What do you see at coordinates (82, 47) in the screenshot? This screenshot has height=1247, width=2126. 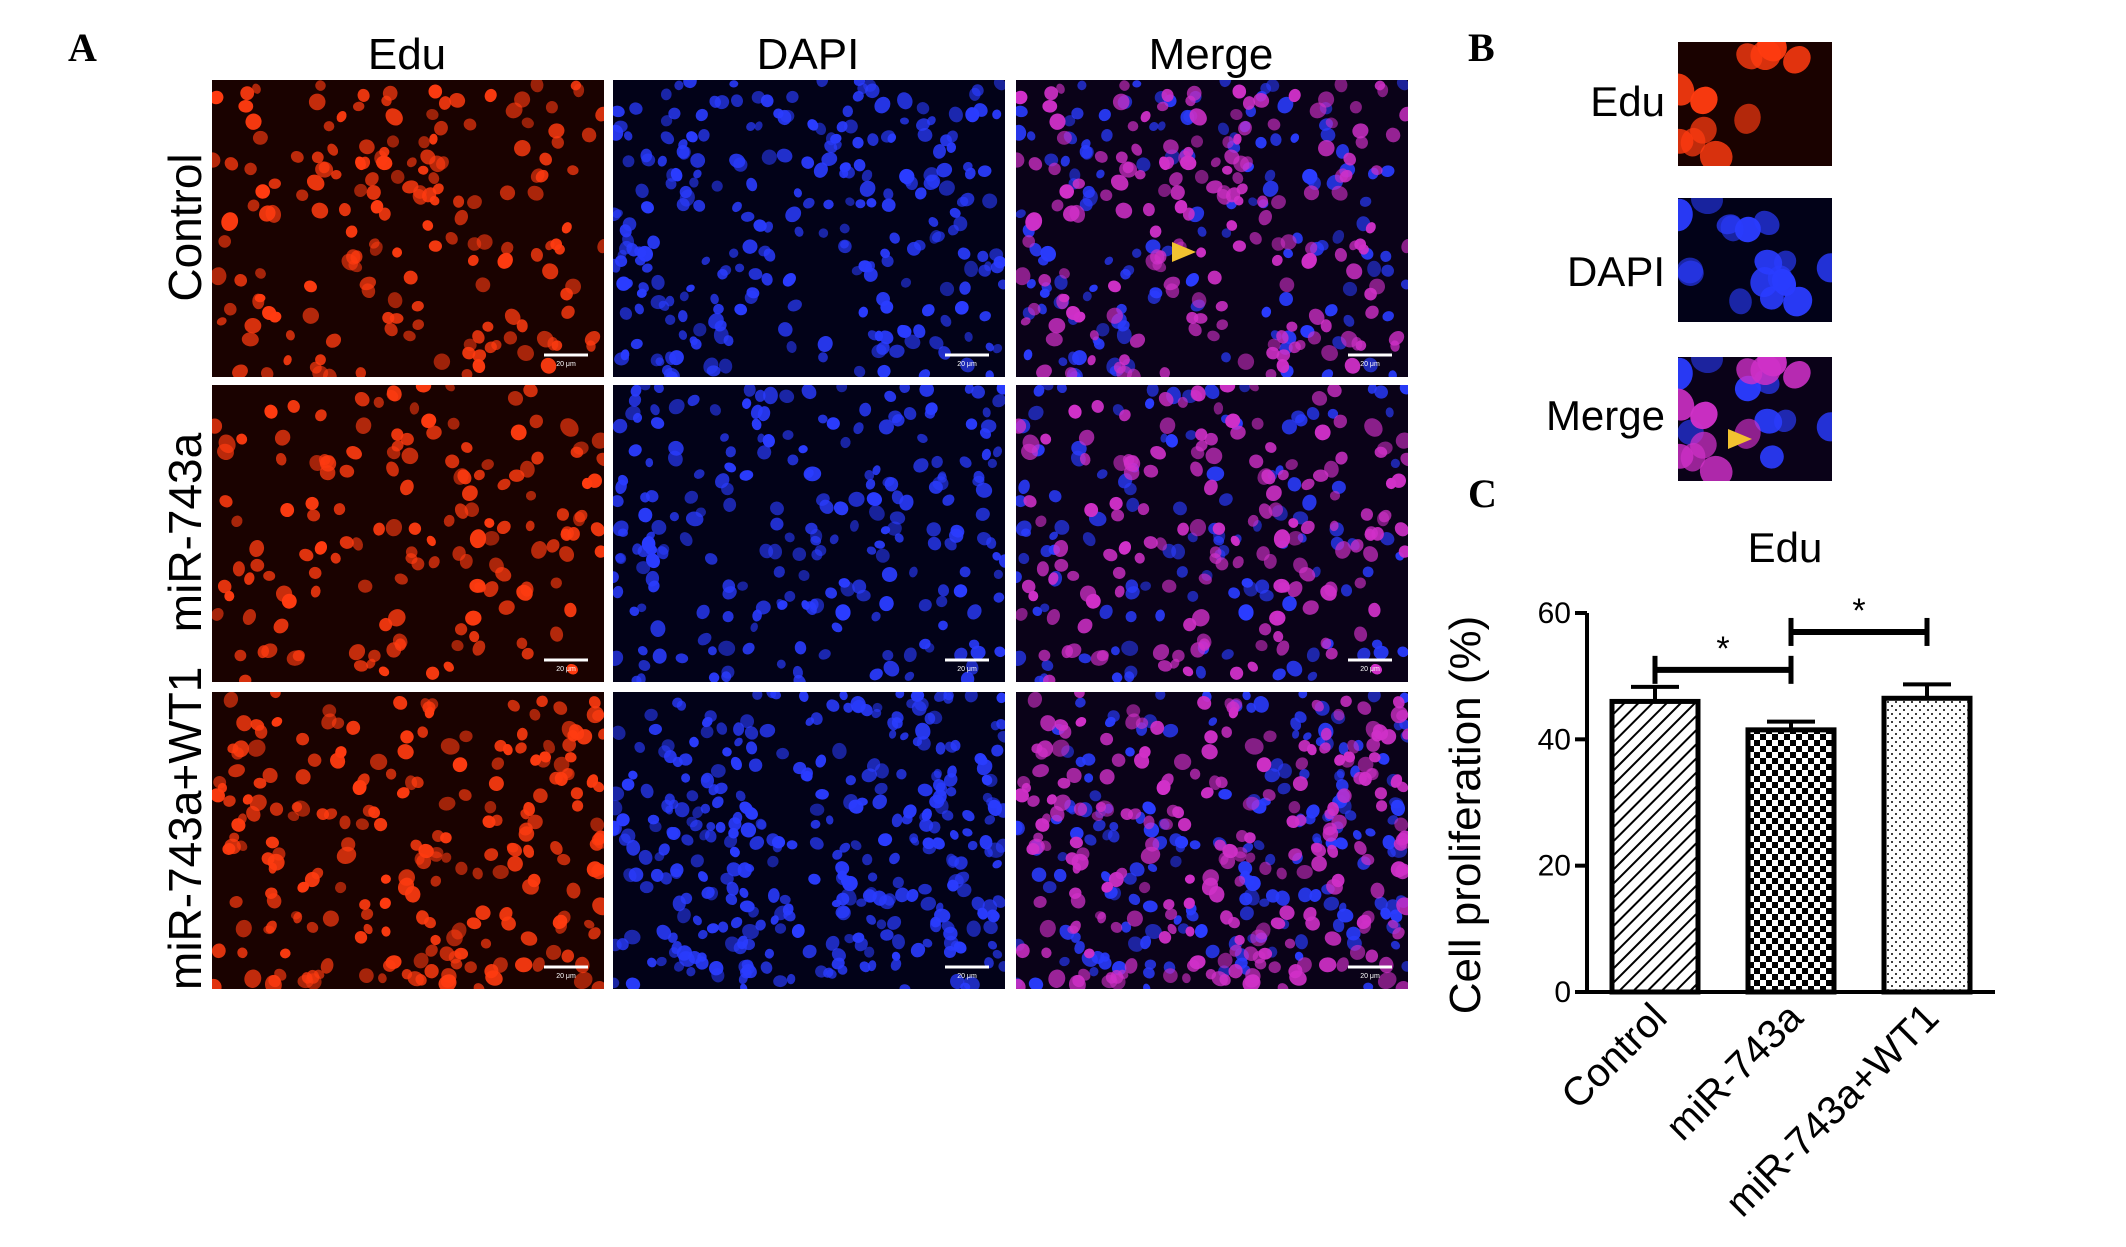 I see `panel-letter-a: A` at bounding box center [82, 47].